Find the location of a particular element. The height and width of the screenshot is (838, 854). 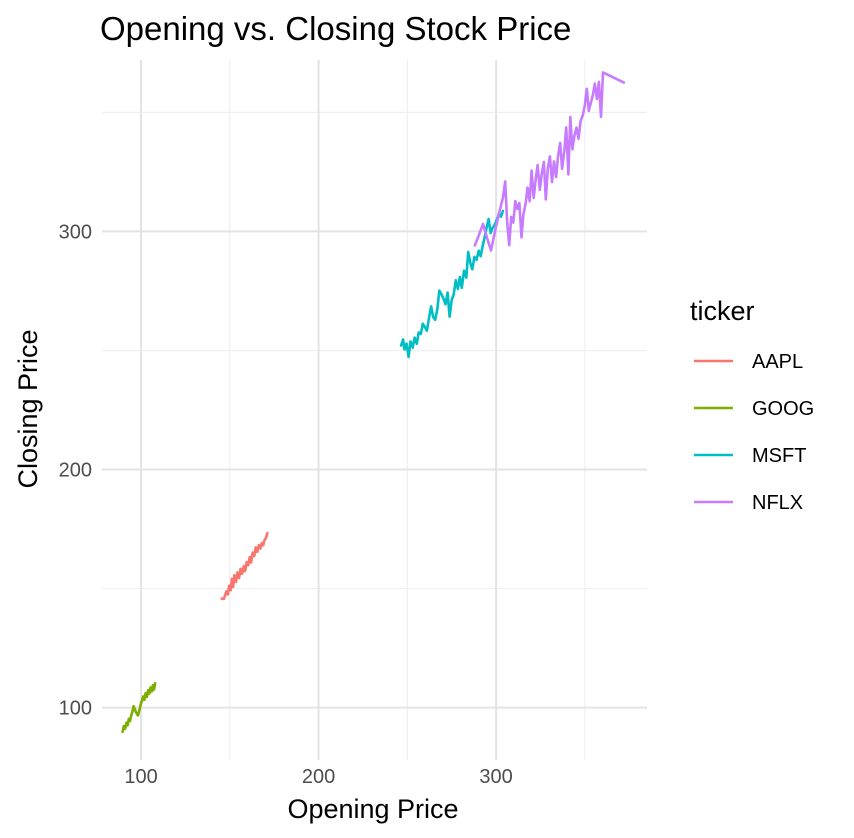

series-line-goog is located at coordinates (139, 708).